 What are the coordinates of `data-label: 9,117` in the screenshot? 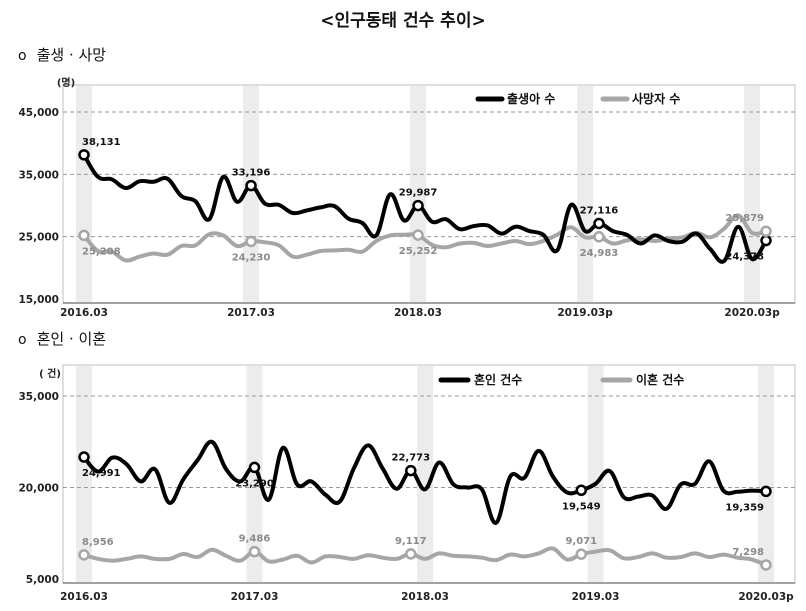 It's located at (411, 541).